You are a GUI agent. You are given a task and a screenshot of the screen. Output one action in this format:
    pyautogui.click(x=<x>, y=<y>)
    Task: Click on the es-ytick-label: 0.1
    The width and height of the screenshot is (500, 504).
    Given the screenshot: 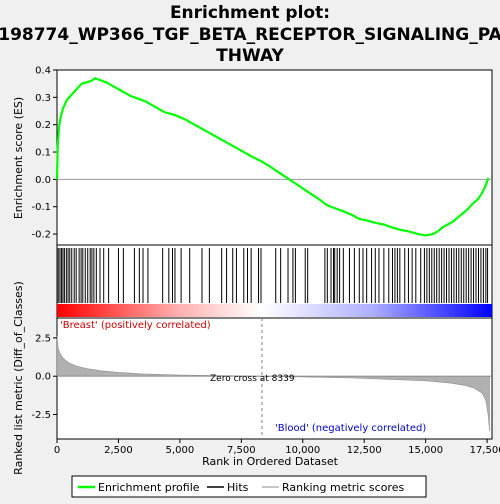 What is the action you would take?
    pyautogui.click(x=43, y=153)
    